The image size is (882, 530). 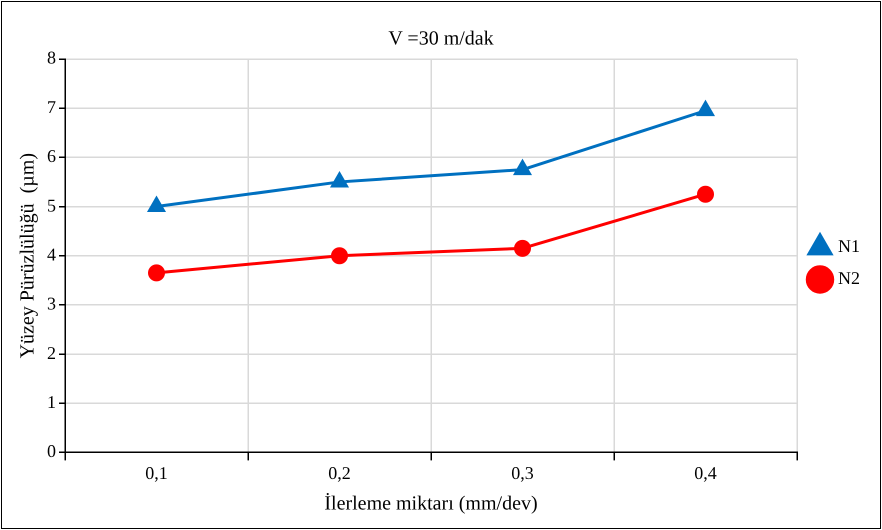 I want to click on x-tick-label: 0,3, so click(x=522, y=472).